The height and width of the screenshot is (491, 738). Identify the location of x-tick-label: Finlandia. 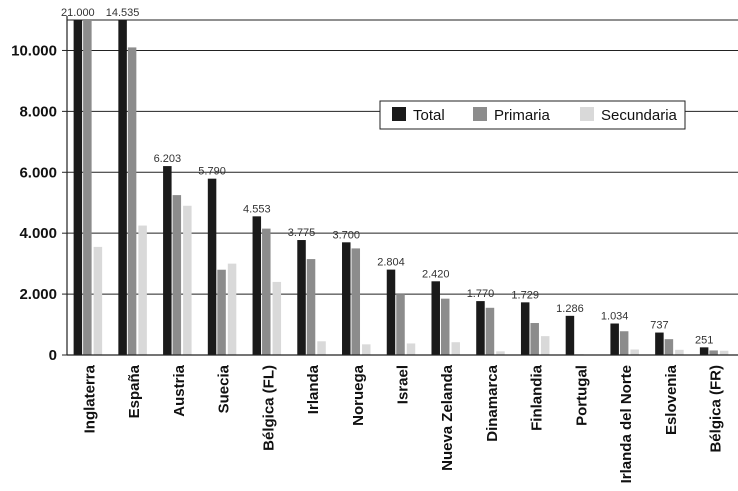
(537, 397).